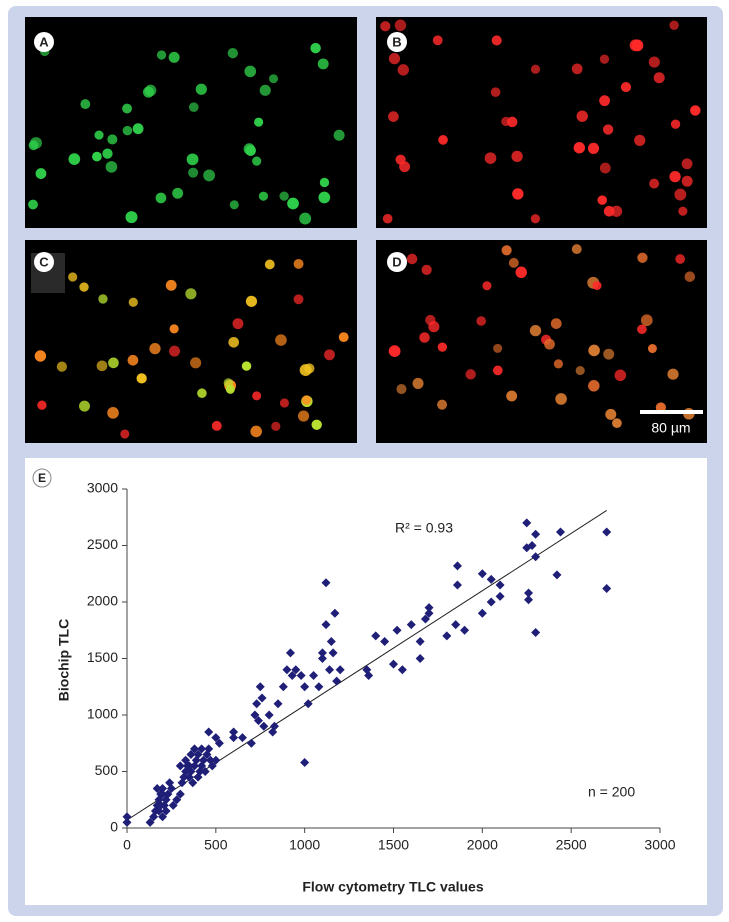 The height and width of the screenshot is (922, 729). I want to click on panel-label: D, so click(397, 262).